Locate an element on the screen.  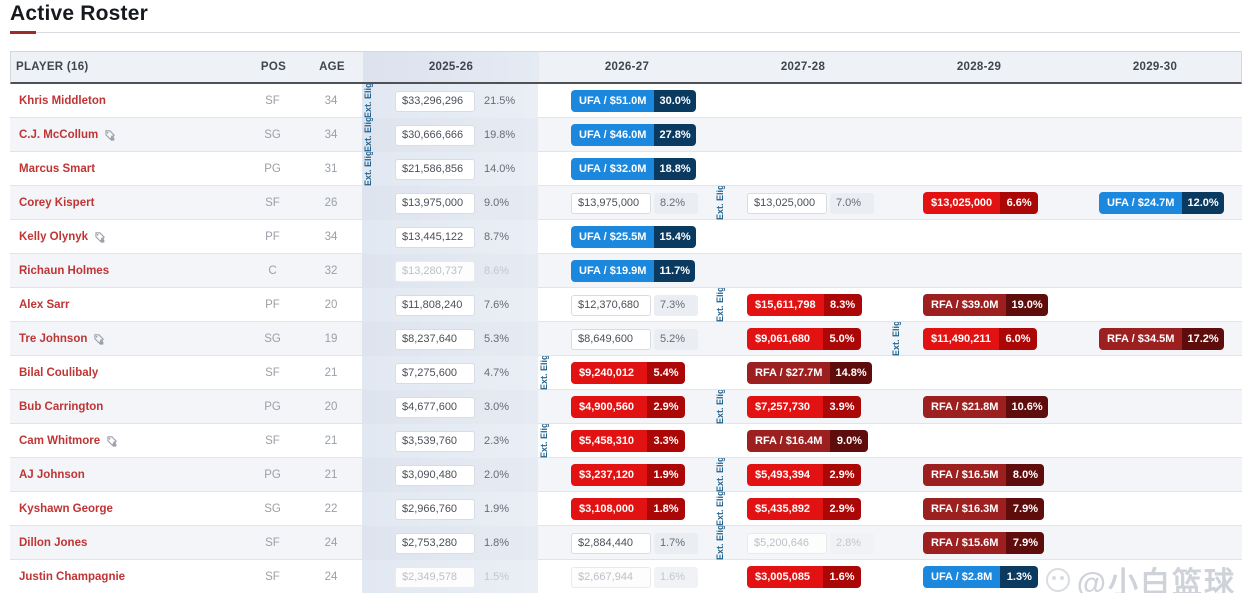
contract-cell-2026-27: $12,370,680 7.3% is located at coordinates (626, 305).